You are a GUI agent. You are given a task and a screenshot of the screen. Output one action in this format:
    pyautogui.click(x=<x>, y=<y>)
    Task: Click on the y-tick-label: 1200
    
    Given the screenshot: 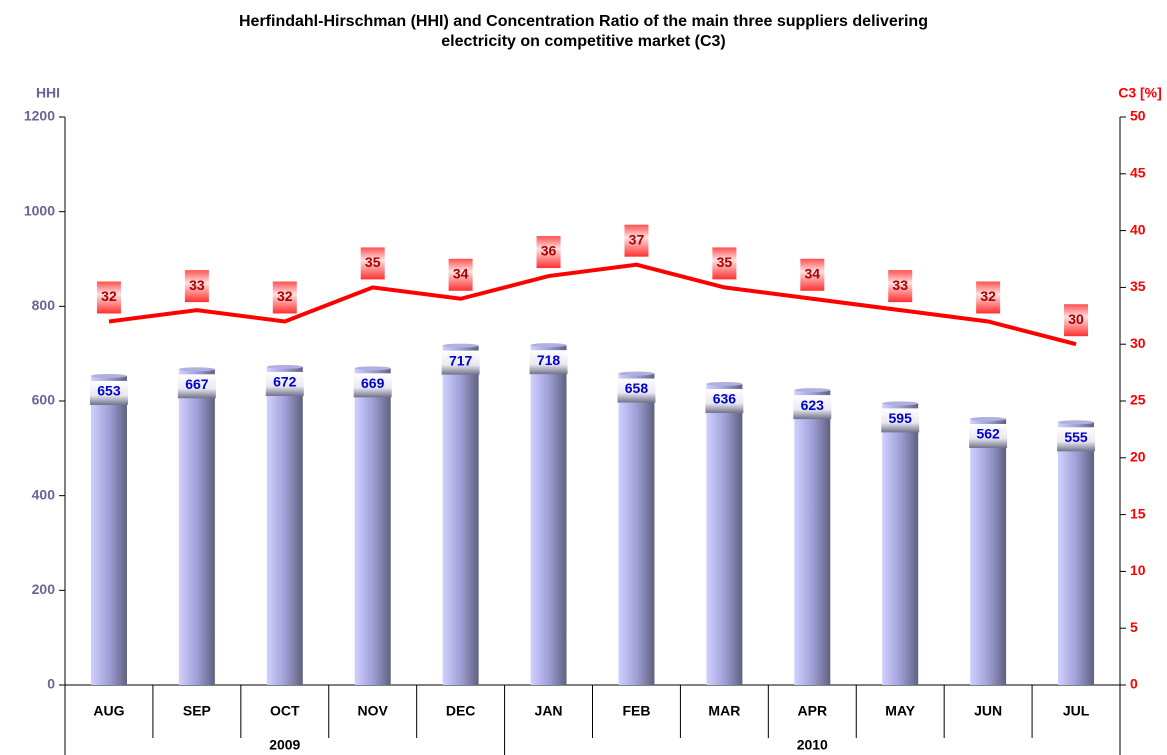 What is the action you would take?
    pyautogui.click(x=39, y=116)
    